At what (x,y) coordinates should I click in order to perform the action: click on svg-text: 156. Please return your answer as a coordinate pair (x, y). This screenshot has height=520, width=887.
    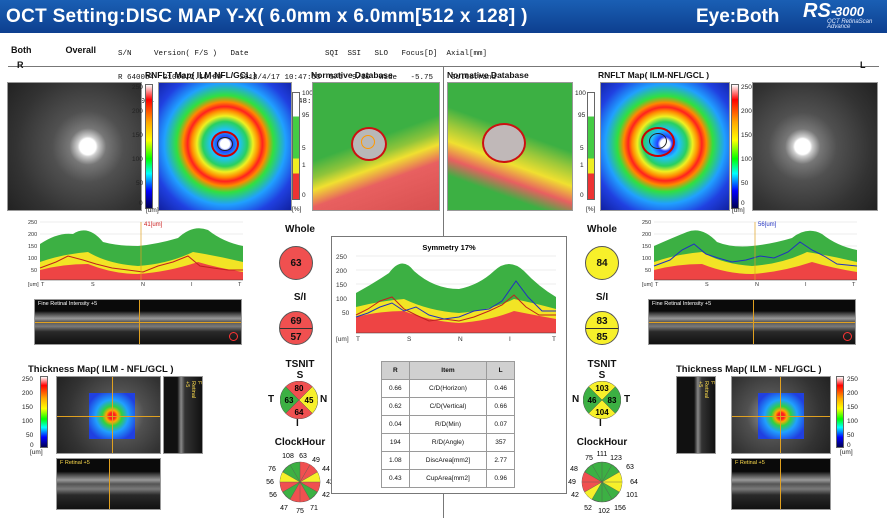
    Looking at the image, I should click on (620, 508).